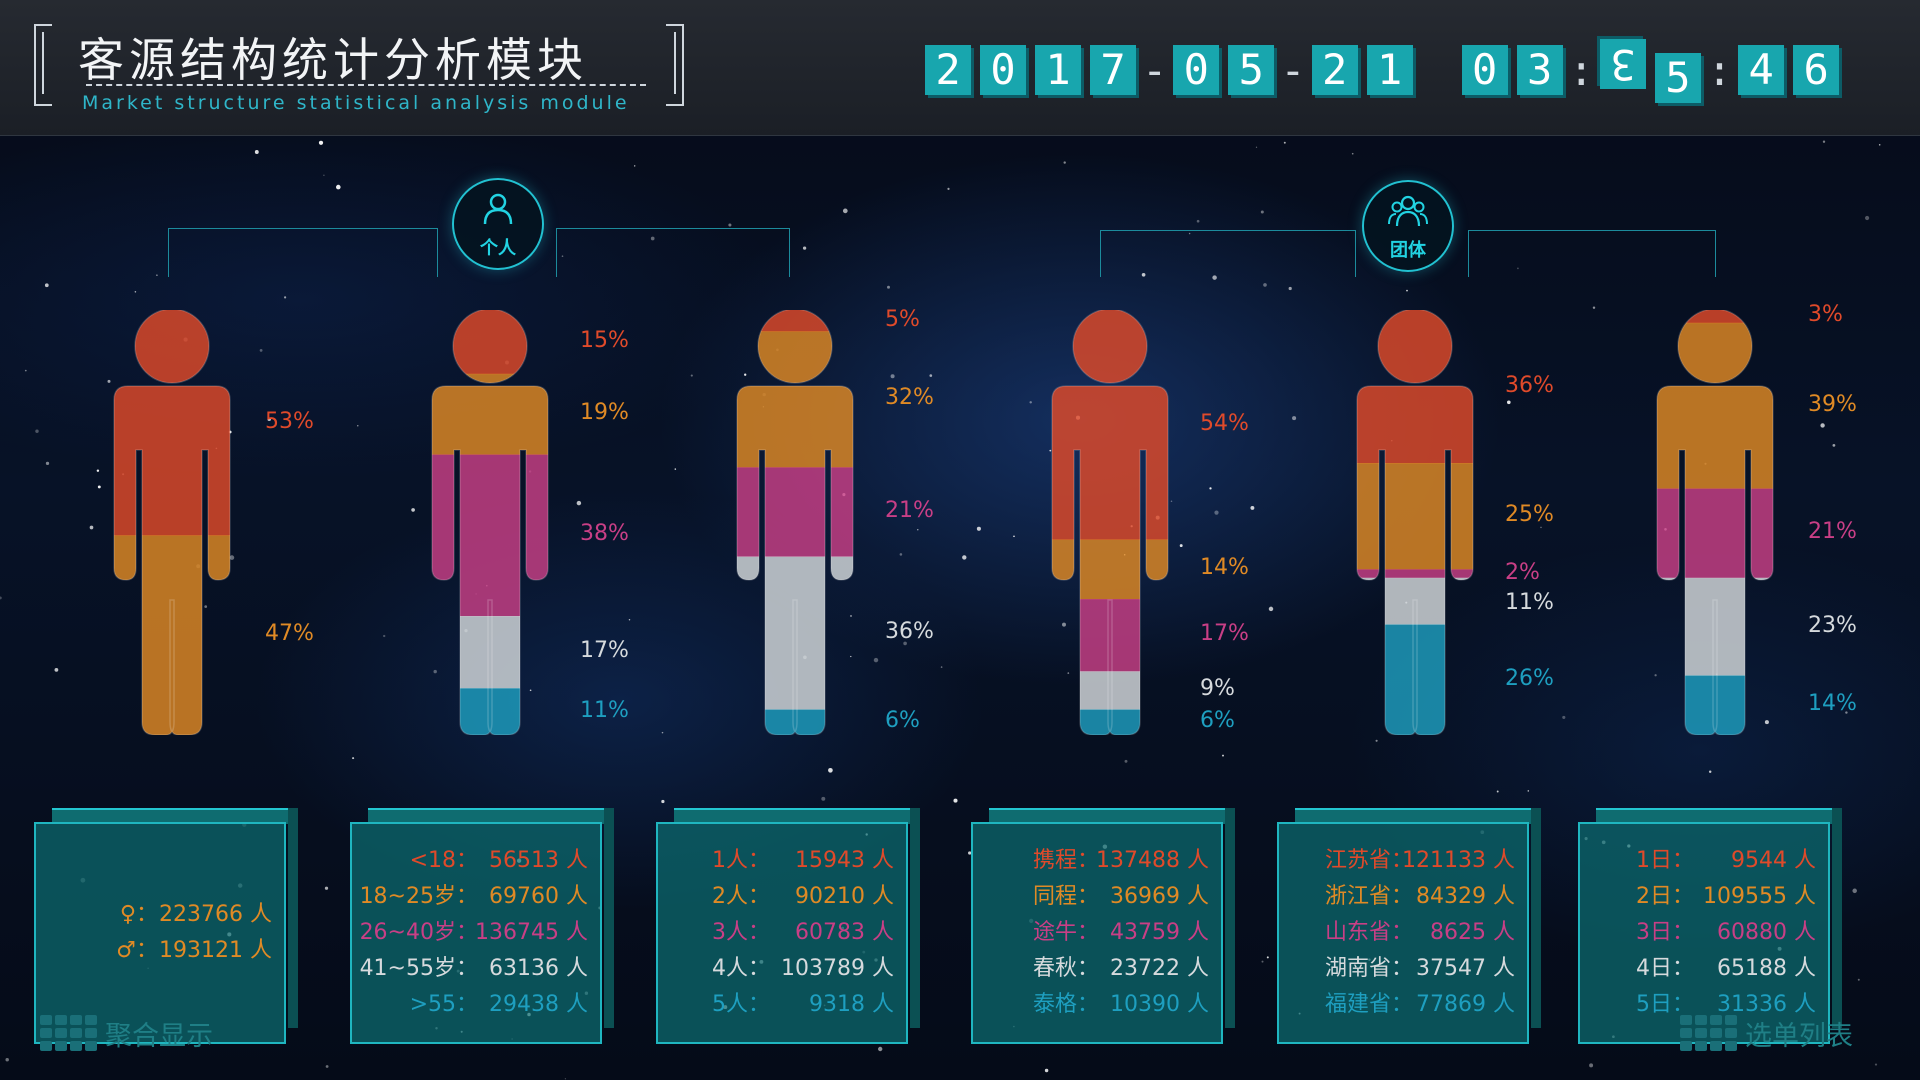  I want to click on segment-percentage-label: 11%, so click(604, 710).